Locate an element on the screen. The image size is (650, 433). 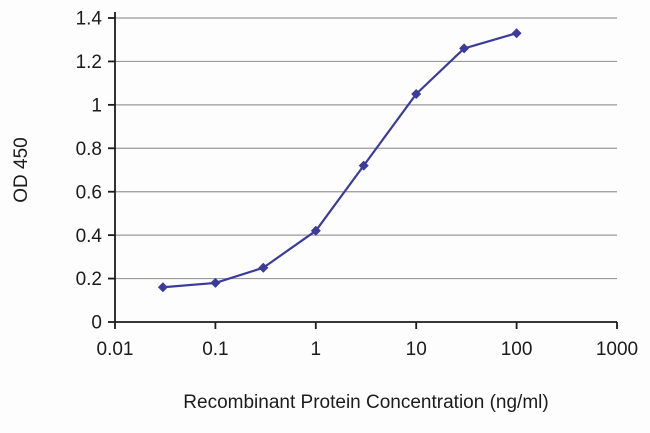
y-tick-label: 0.2 is located at coordinates (89, 279).